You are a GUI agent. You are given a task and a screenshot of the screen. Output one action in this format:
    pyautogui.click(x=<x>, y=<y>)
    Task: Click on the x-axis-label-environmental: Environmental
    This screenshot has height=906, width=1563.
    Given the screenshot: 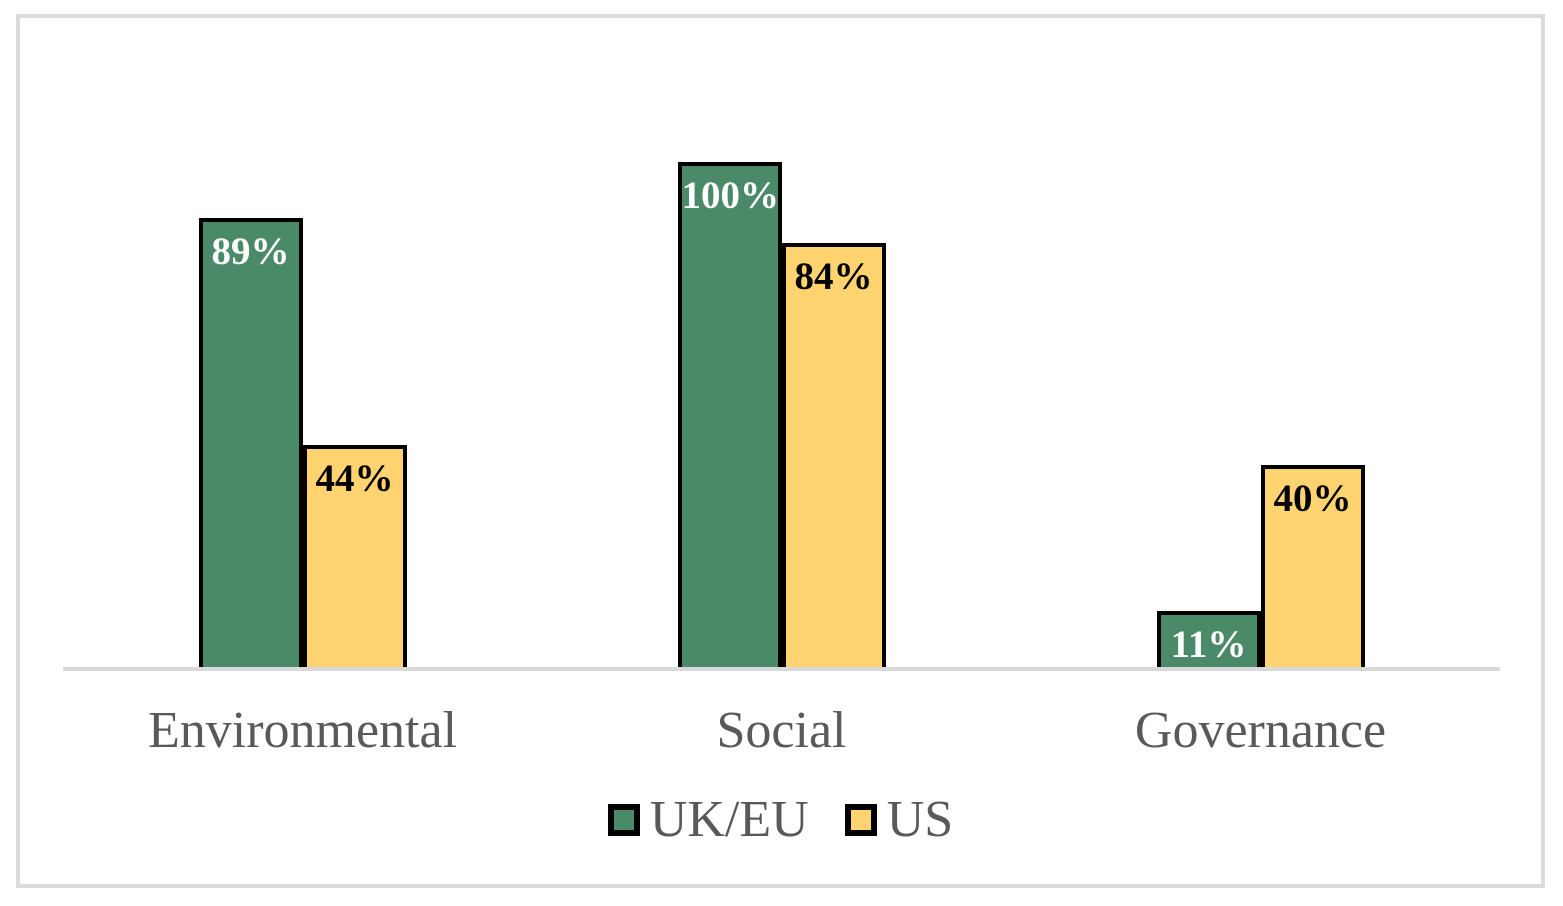 What is the action you would take?
    pyautogui.click(x=302, y=730)
    